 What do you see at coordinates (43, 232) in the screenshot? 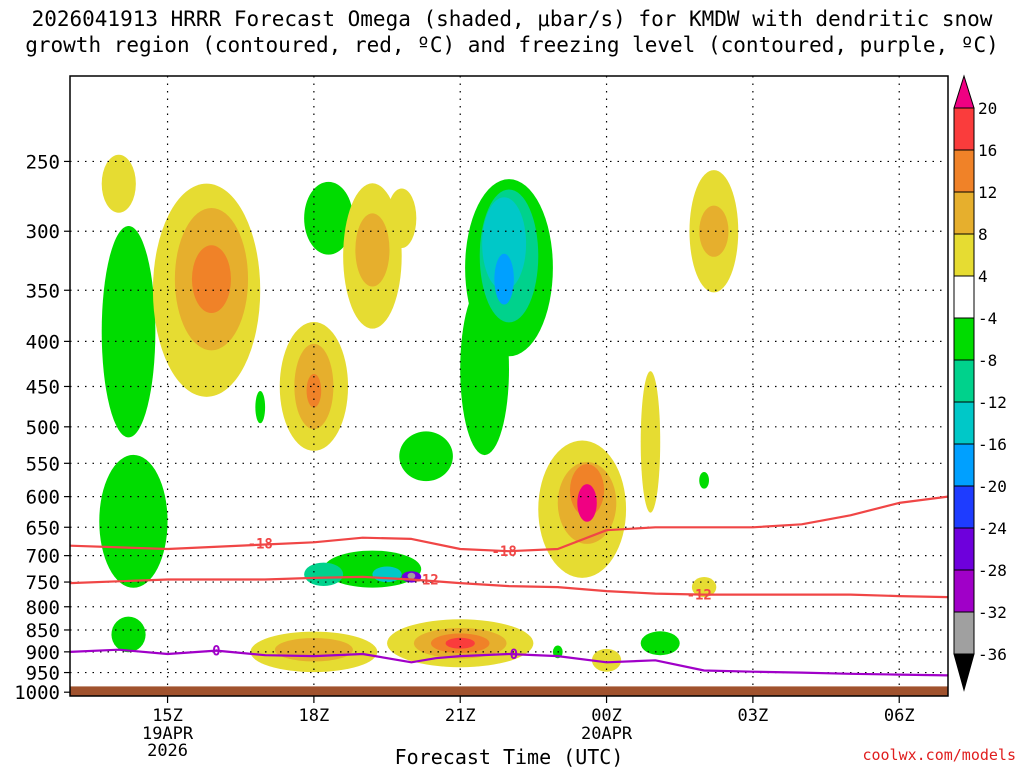
I see `y-tick-label: 300` at bounding box center [43, 232].